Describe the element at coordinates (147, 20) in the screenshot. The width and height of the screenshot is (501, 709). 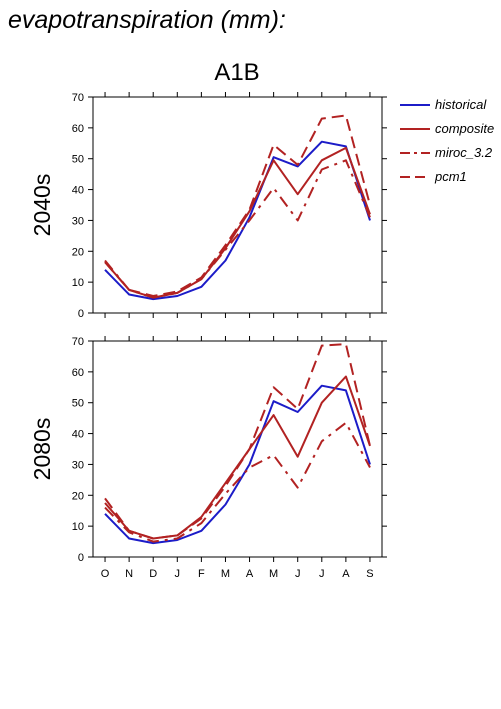
I see `page-title: evapotranspiration (mm):` at that location.